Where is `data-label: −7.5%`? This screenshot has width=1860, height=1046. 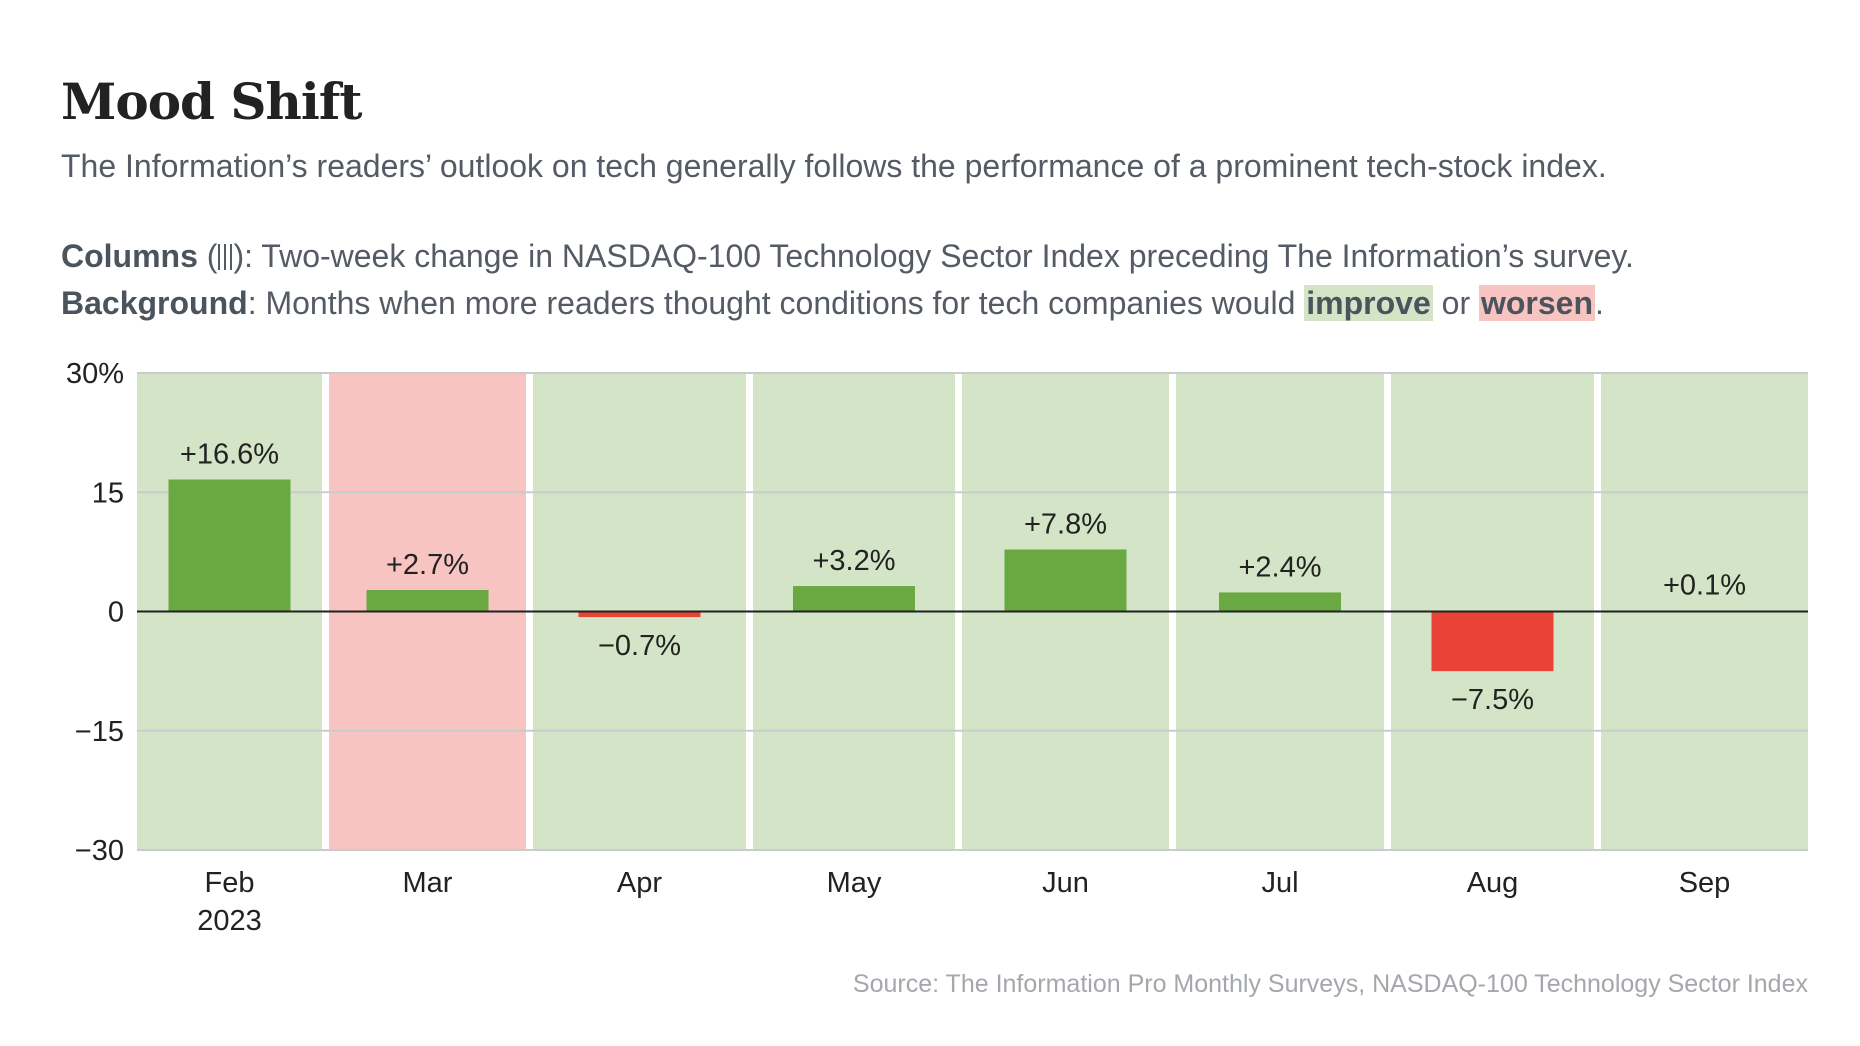 data-label: −7.5% is located at coordinates (1492, 700).